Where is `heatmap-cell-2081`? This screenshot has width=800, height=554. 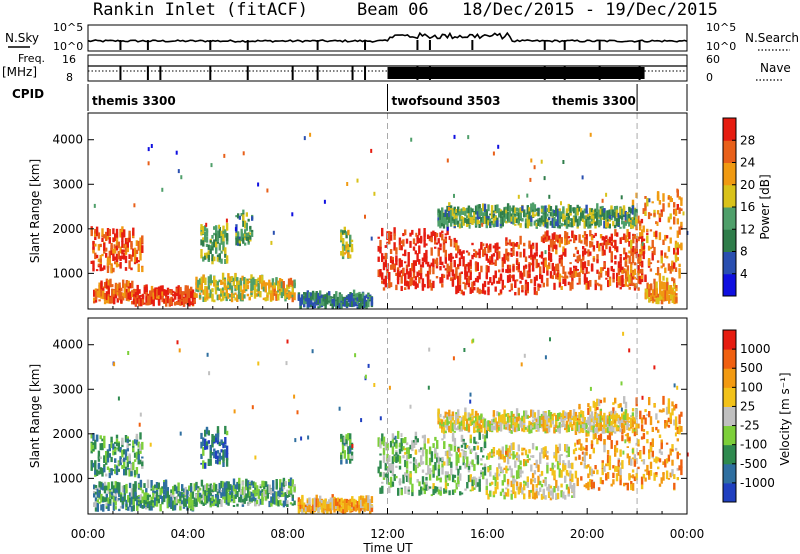
heatmap-cell-2081 is located at coordinates (642, 277).